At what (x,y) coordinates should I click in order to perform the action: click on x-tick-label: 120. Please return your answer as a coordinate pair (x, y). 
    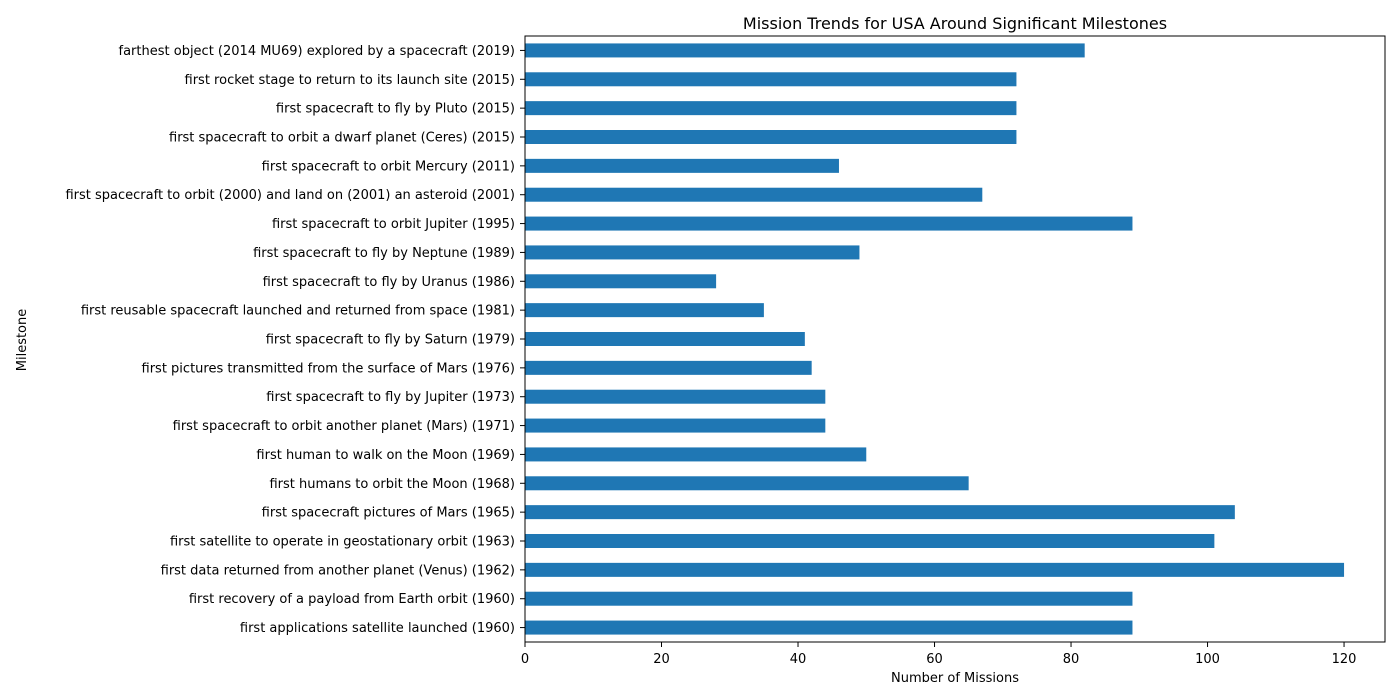
    Looking at the image, I should click on (1344, 659).